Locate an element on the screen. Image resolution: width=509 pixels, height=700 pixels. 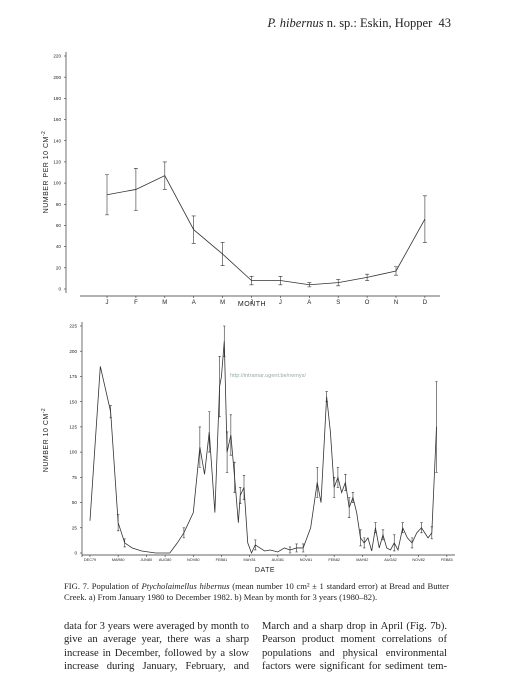
header-species: P. hibernus is located at coordinates (295, 23).